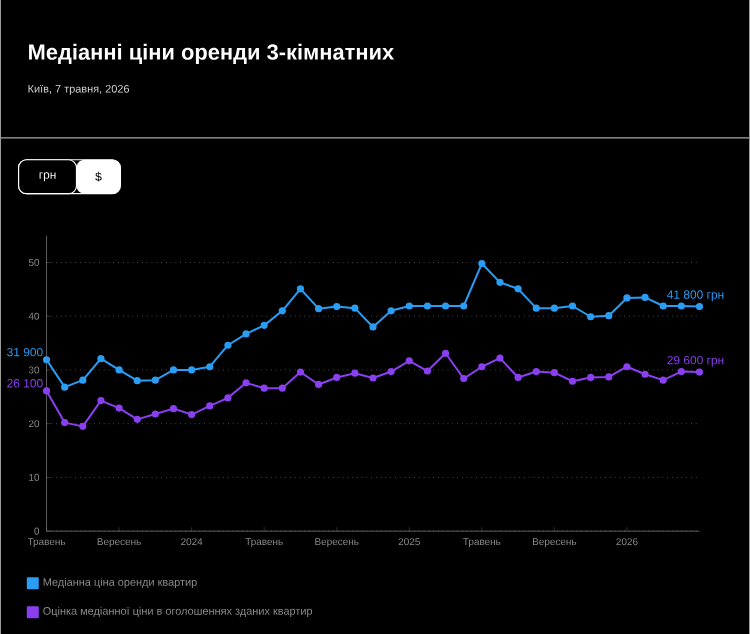 The image size is (750, 634). I want to click on chart-title: Медіанні ціни оренди 3-кімнатних, so click(212, 53).